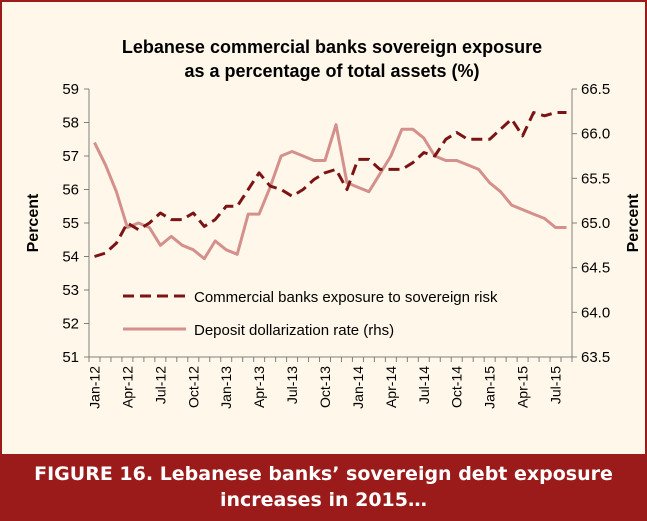 This screenshot has width=647, height=521. What do you see at coordinates (70, 357) in the screenshot?
I see `y-tick-label-left: 51` at bounding box center [70, 357].